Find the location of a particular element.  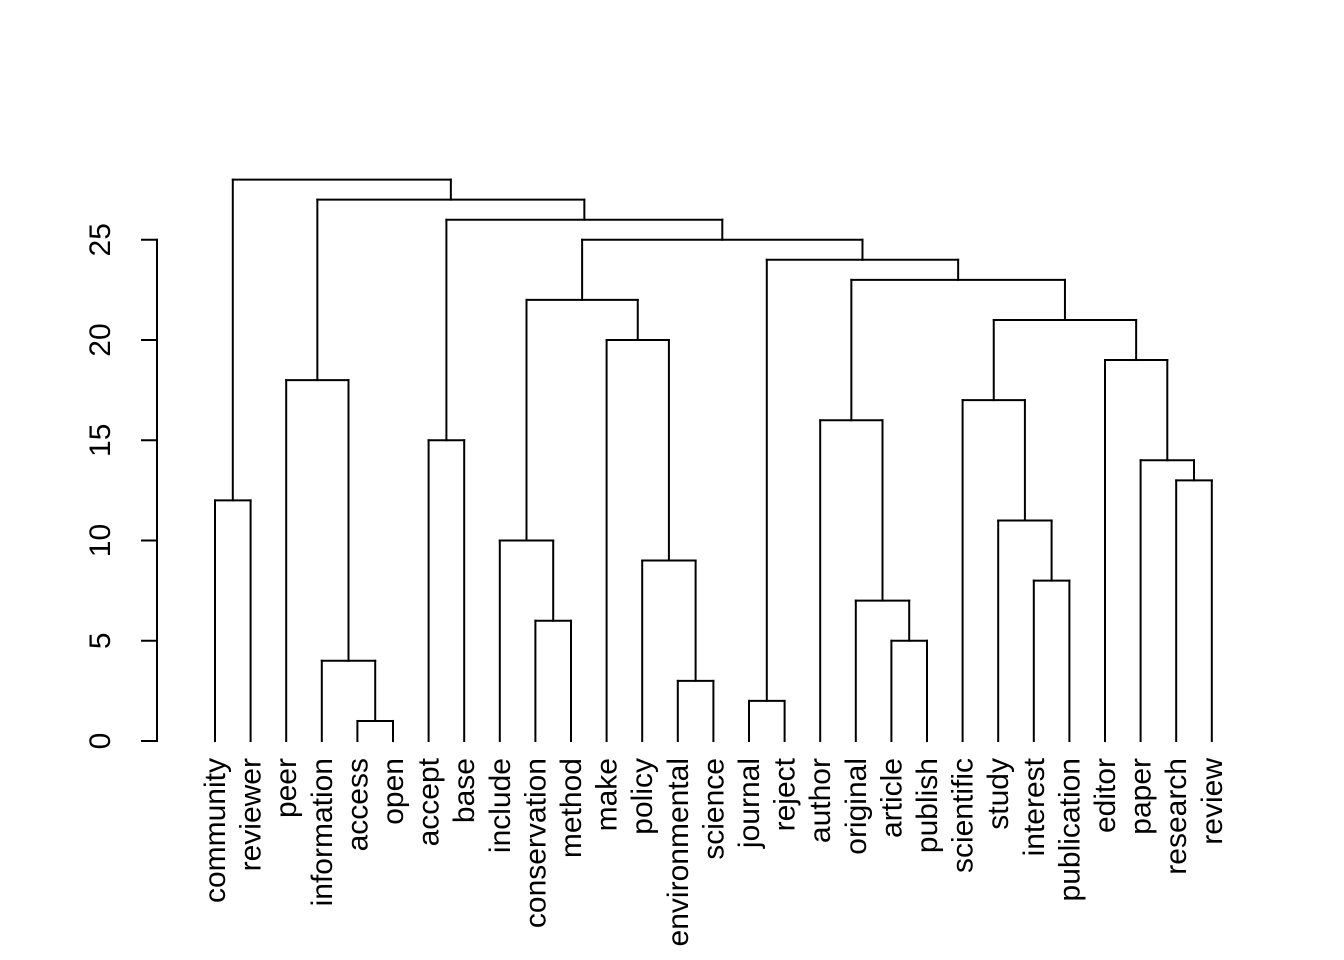

y-tick-label: 0 is located at coordinates (100, 741).